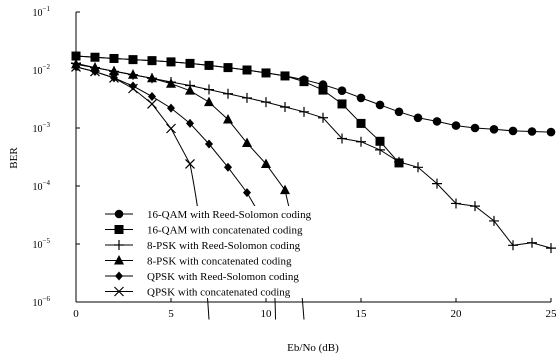 Image resolution: width=558 pixels, height=360 pixels. Describe the element at coordinates (229, 215) in the screenshot. I see `legend-label: 16-QAM with Reed-Solomon coding` at that location.